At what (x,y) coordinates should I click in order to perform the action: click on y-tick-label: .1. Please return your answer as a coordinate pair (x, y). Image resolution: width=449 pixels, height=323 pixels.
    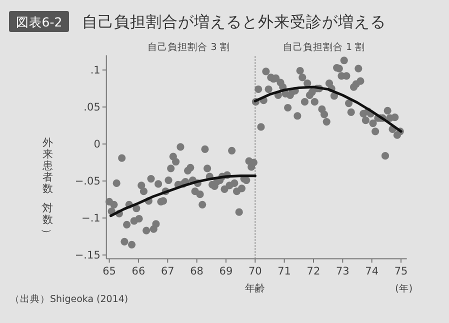
    Looking at the image, I should click on (95, 70).